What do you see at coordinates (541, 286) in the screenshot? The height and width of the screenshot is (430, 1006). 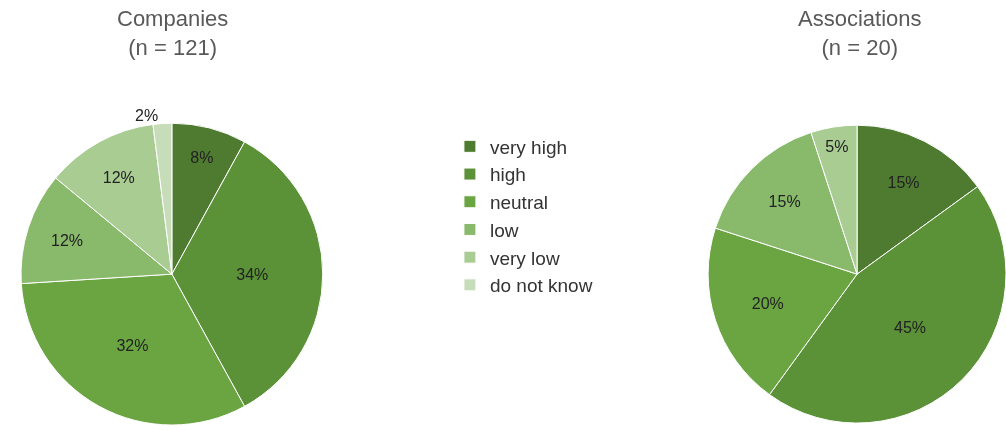 I see `legend-label: do not know` at bounding box center [541, 286].